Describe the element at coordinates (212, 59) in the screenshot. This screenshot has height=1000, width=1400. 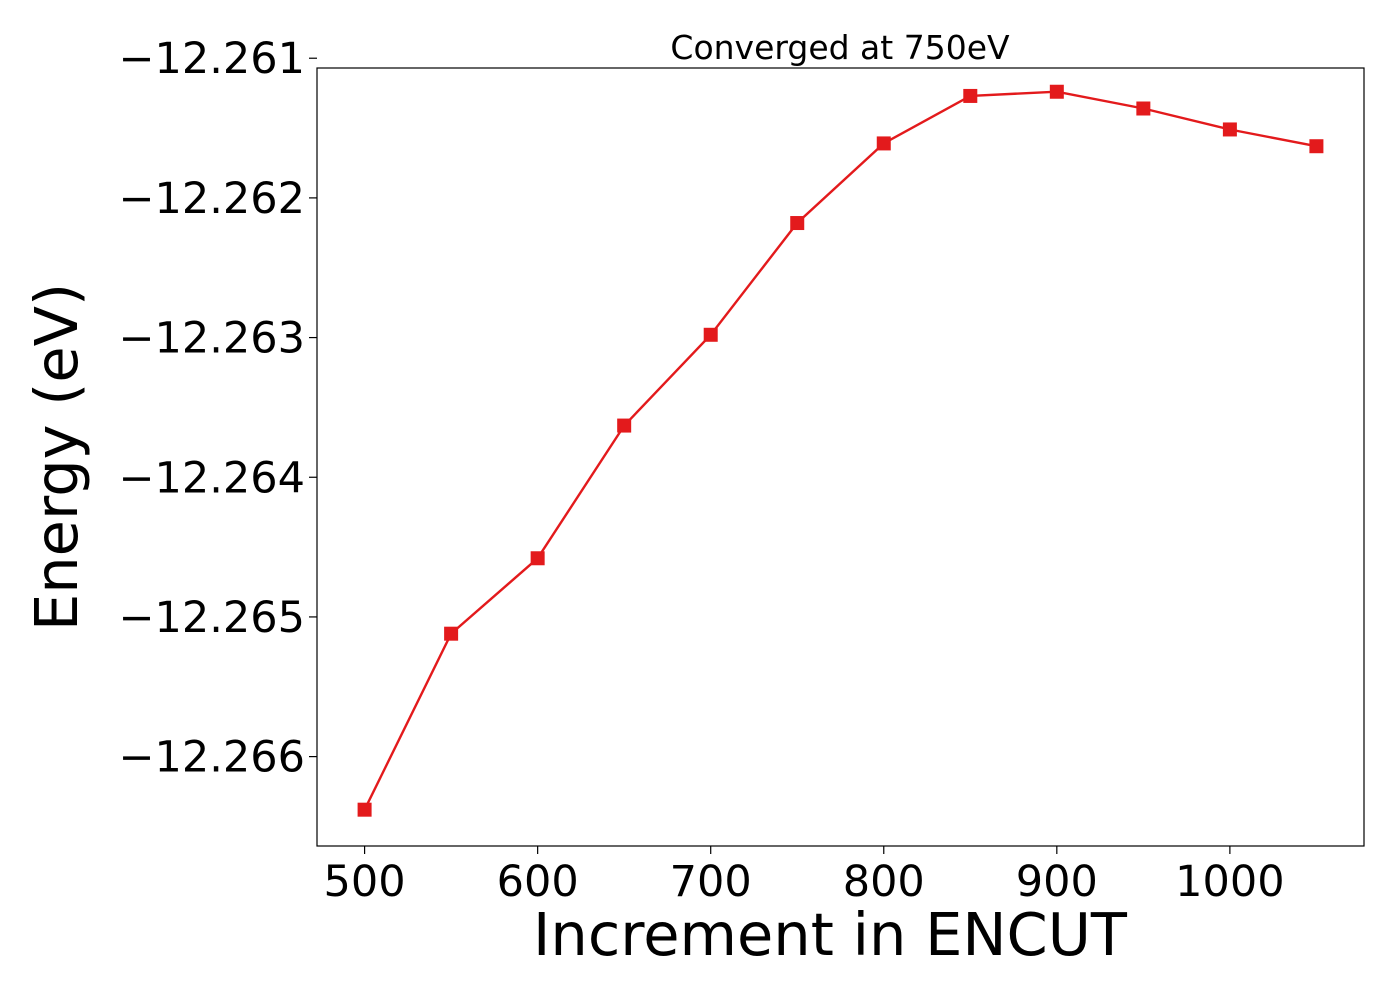
I see `y-tick-label: −12.261` at that location.